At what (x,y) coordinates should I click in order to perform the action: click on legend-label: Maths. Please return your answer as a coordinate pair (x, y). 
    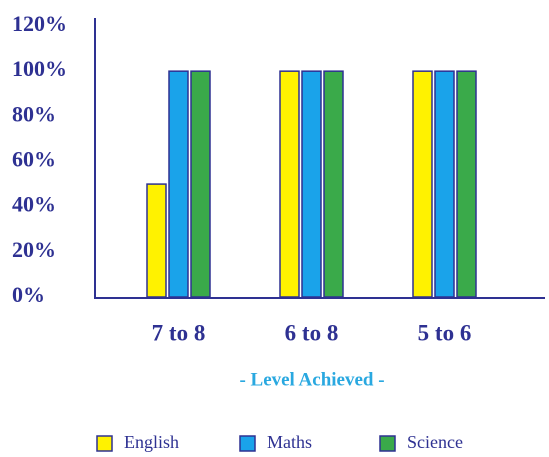
    Looking at the image, I should click on (289, 442).